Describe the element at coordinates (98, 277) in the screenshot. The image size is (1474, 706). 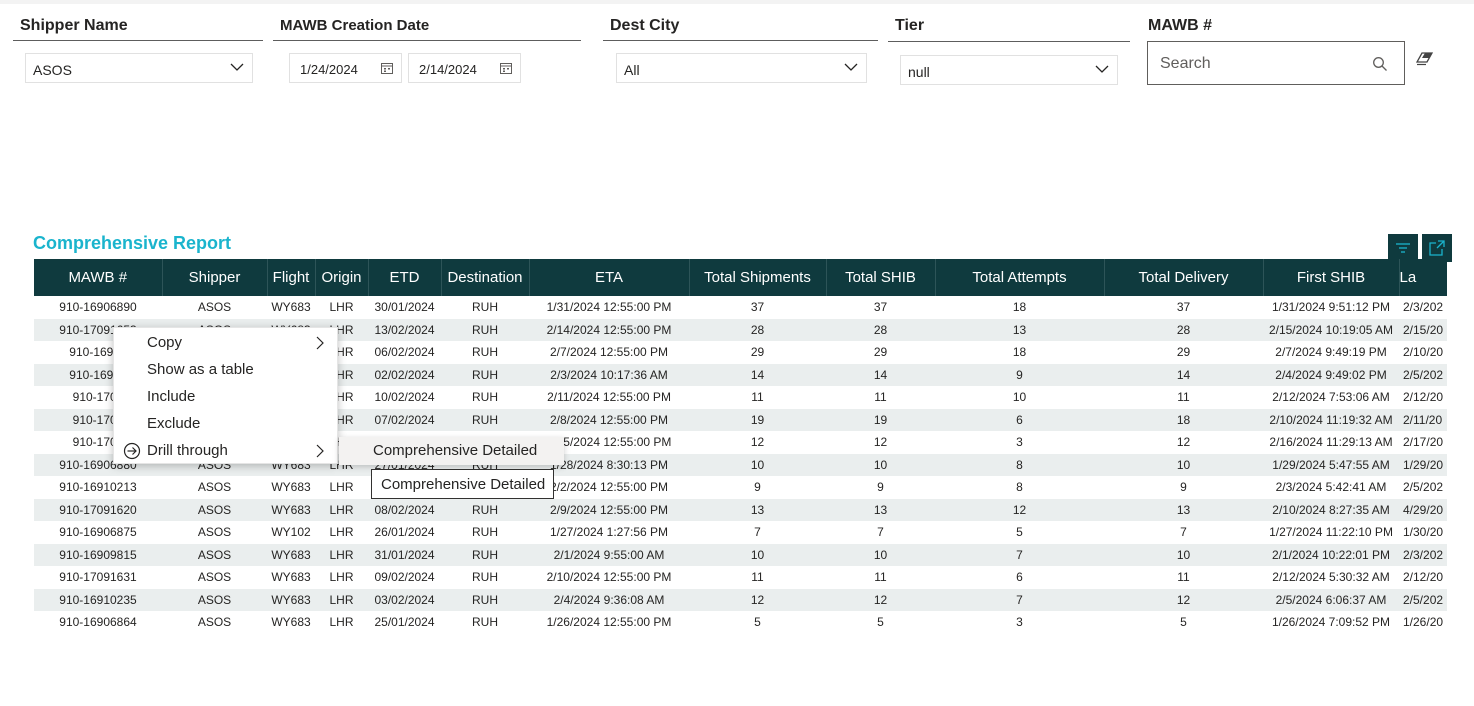
I see `column-header: MAWB #` at that location.